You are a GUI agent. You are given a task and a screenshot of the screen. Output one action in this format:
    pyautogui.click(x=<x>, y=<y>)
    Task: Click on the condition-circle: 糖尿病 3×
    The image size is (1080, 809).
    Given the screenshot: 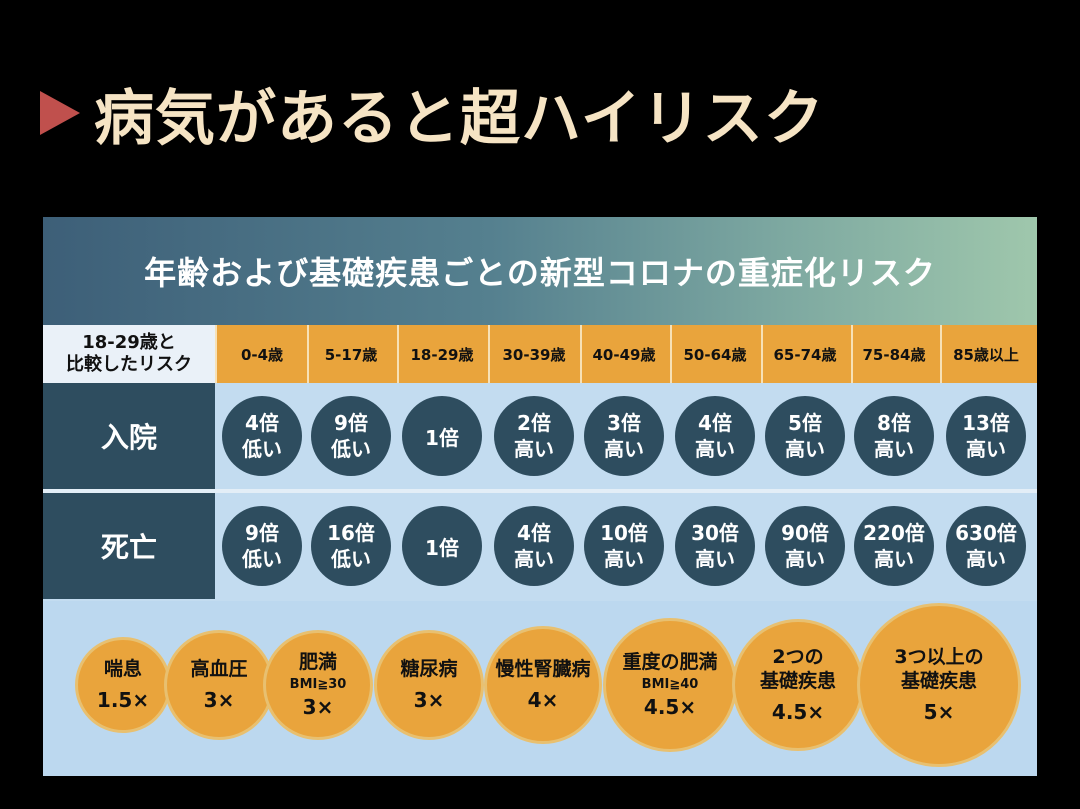 What is the action you would take?
    pyautogui.click(x=429, y=685)
    